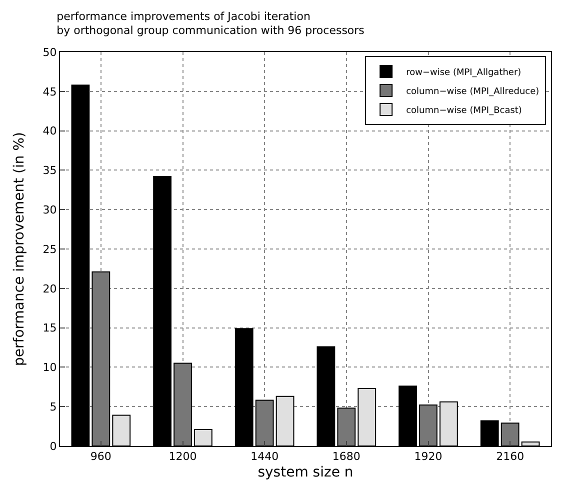  Describe the element at coordinates (182, 457) in the screenshot. I see `x-tick-label: 1200` at that location.